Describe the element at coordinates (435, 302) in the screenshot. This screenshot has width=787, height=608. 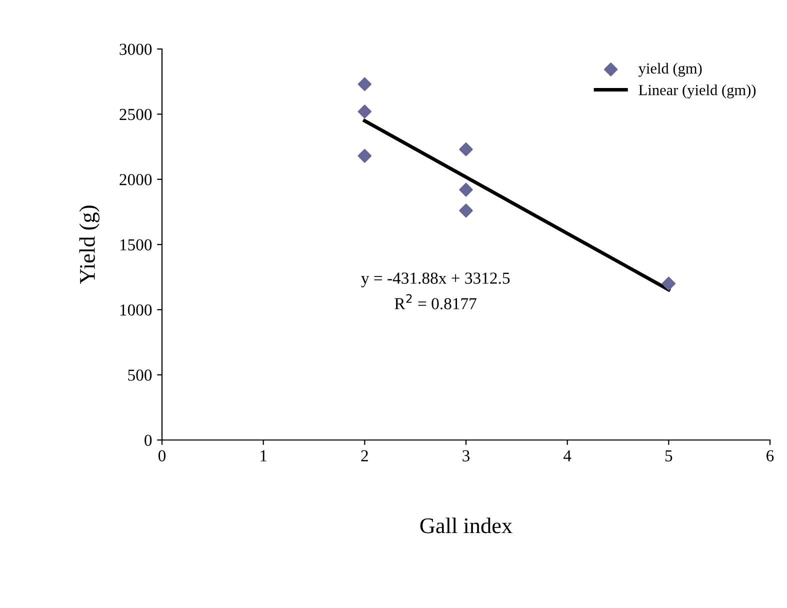
I see `annotation: R$^{2}$ = 0.8177` at that location.